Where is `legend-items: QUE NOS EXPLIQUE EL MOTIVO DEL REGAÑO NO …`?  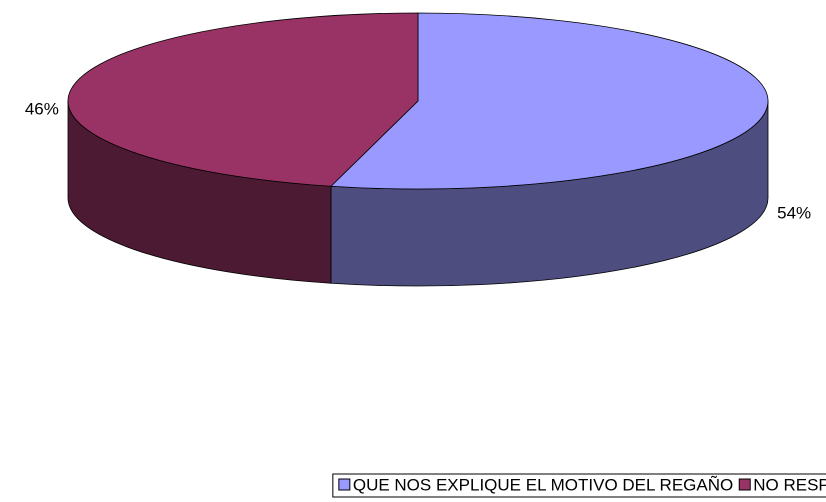
legend-items: QUE NOS EXPLIQUE EL MOTIVO DEL REGAÑO NO … is located at coordinates (582, 484).